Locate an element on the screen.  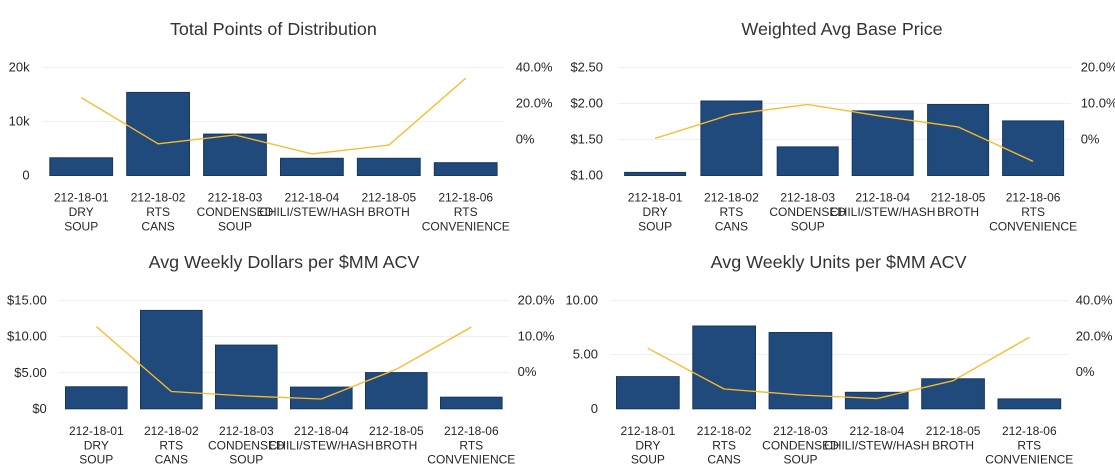
svg-text: $5.00 is located at coordinates (30, 372).